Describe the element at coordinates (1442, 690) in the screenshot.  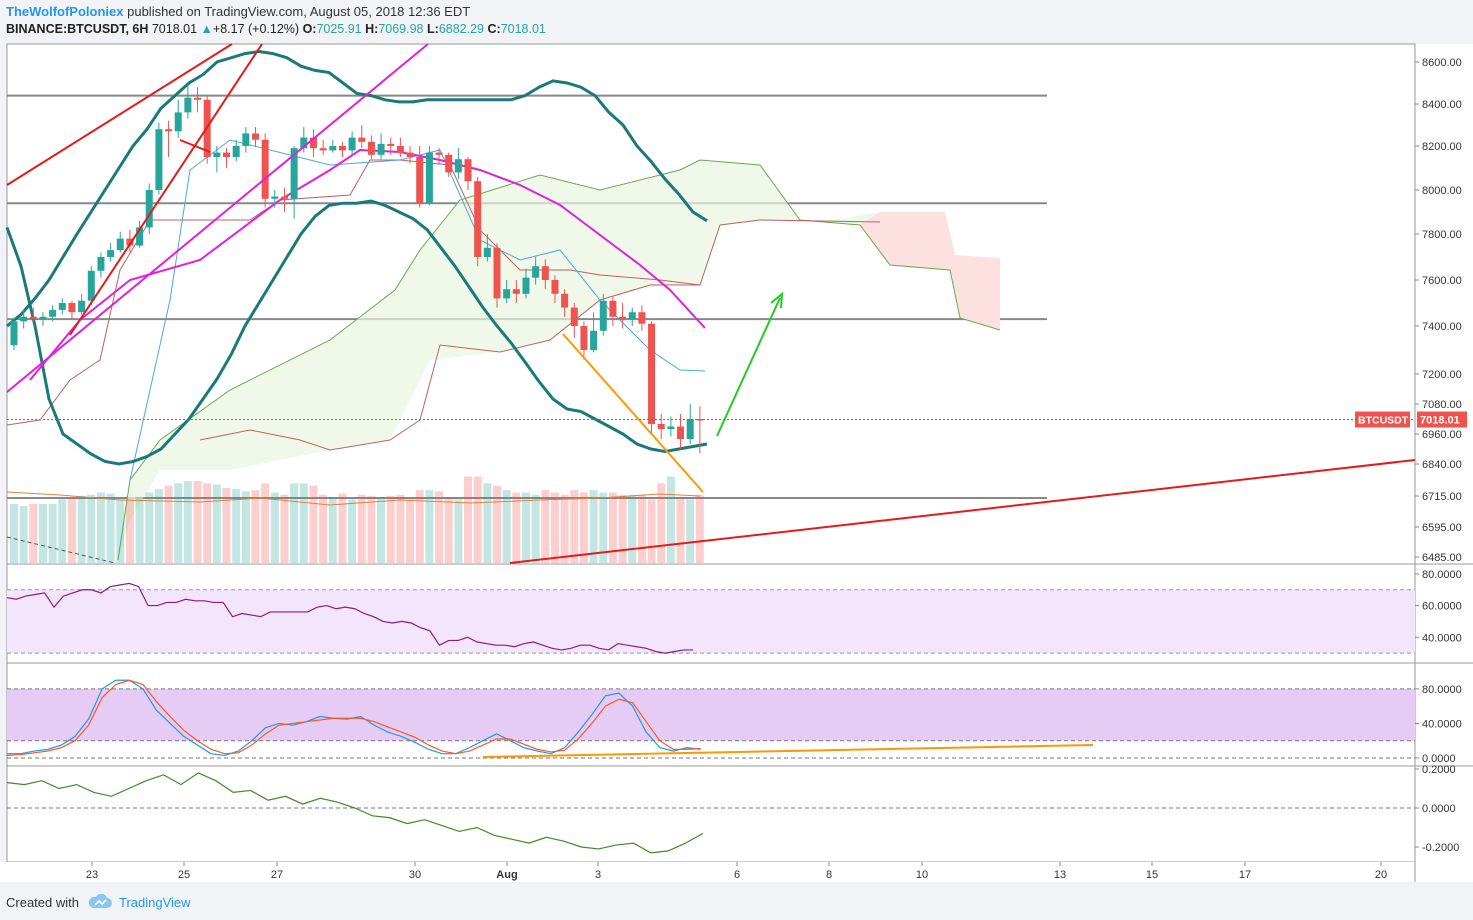
I see `stoch-tick-label: 80.0000` at that location.